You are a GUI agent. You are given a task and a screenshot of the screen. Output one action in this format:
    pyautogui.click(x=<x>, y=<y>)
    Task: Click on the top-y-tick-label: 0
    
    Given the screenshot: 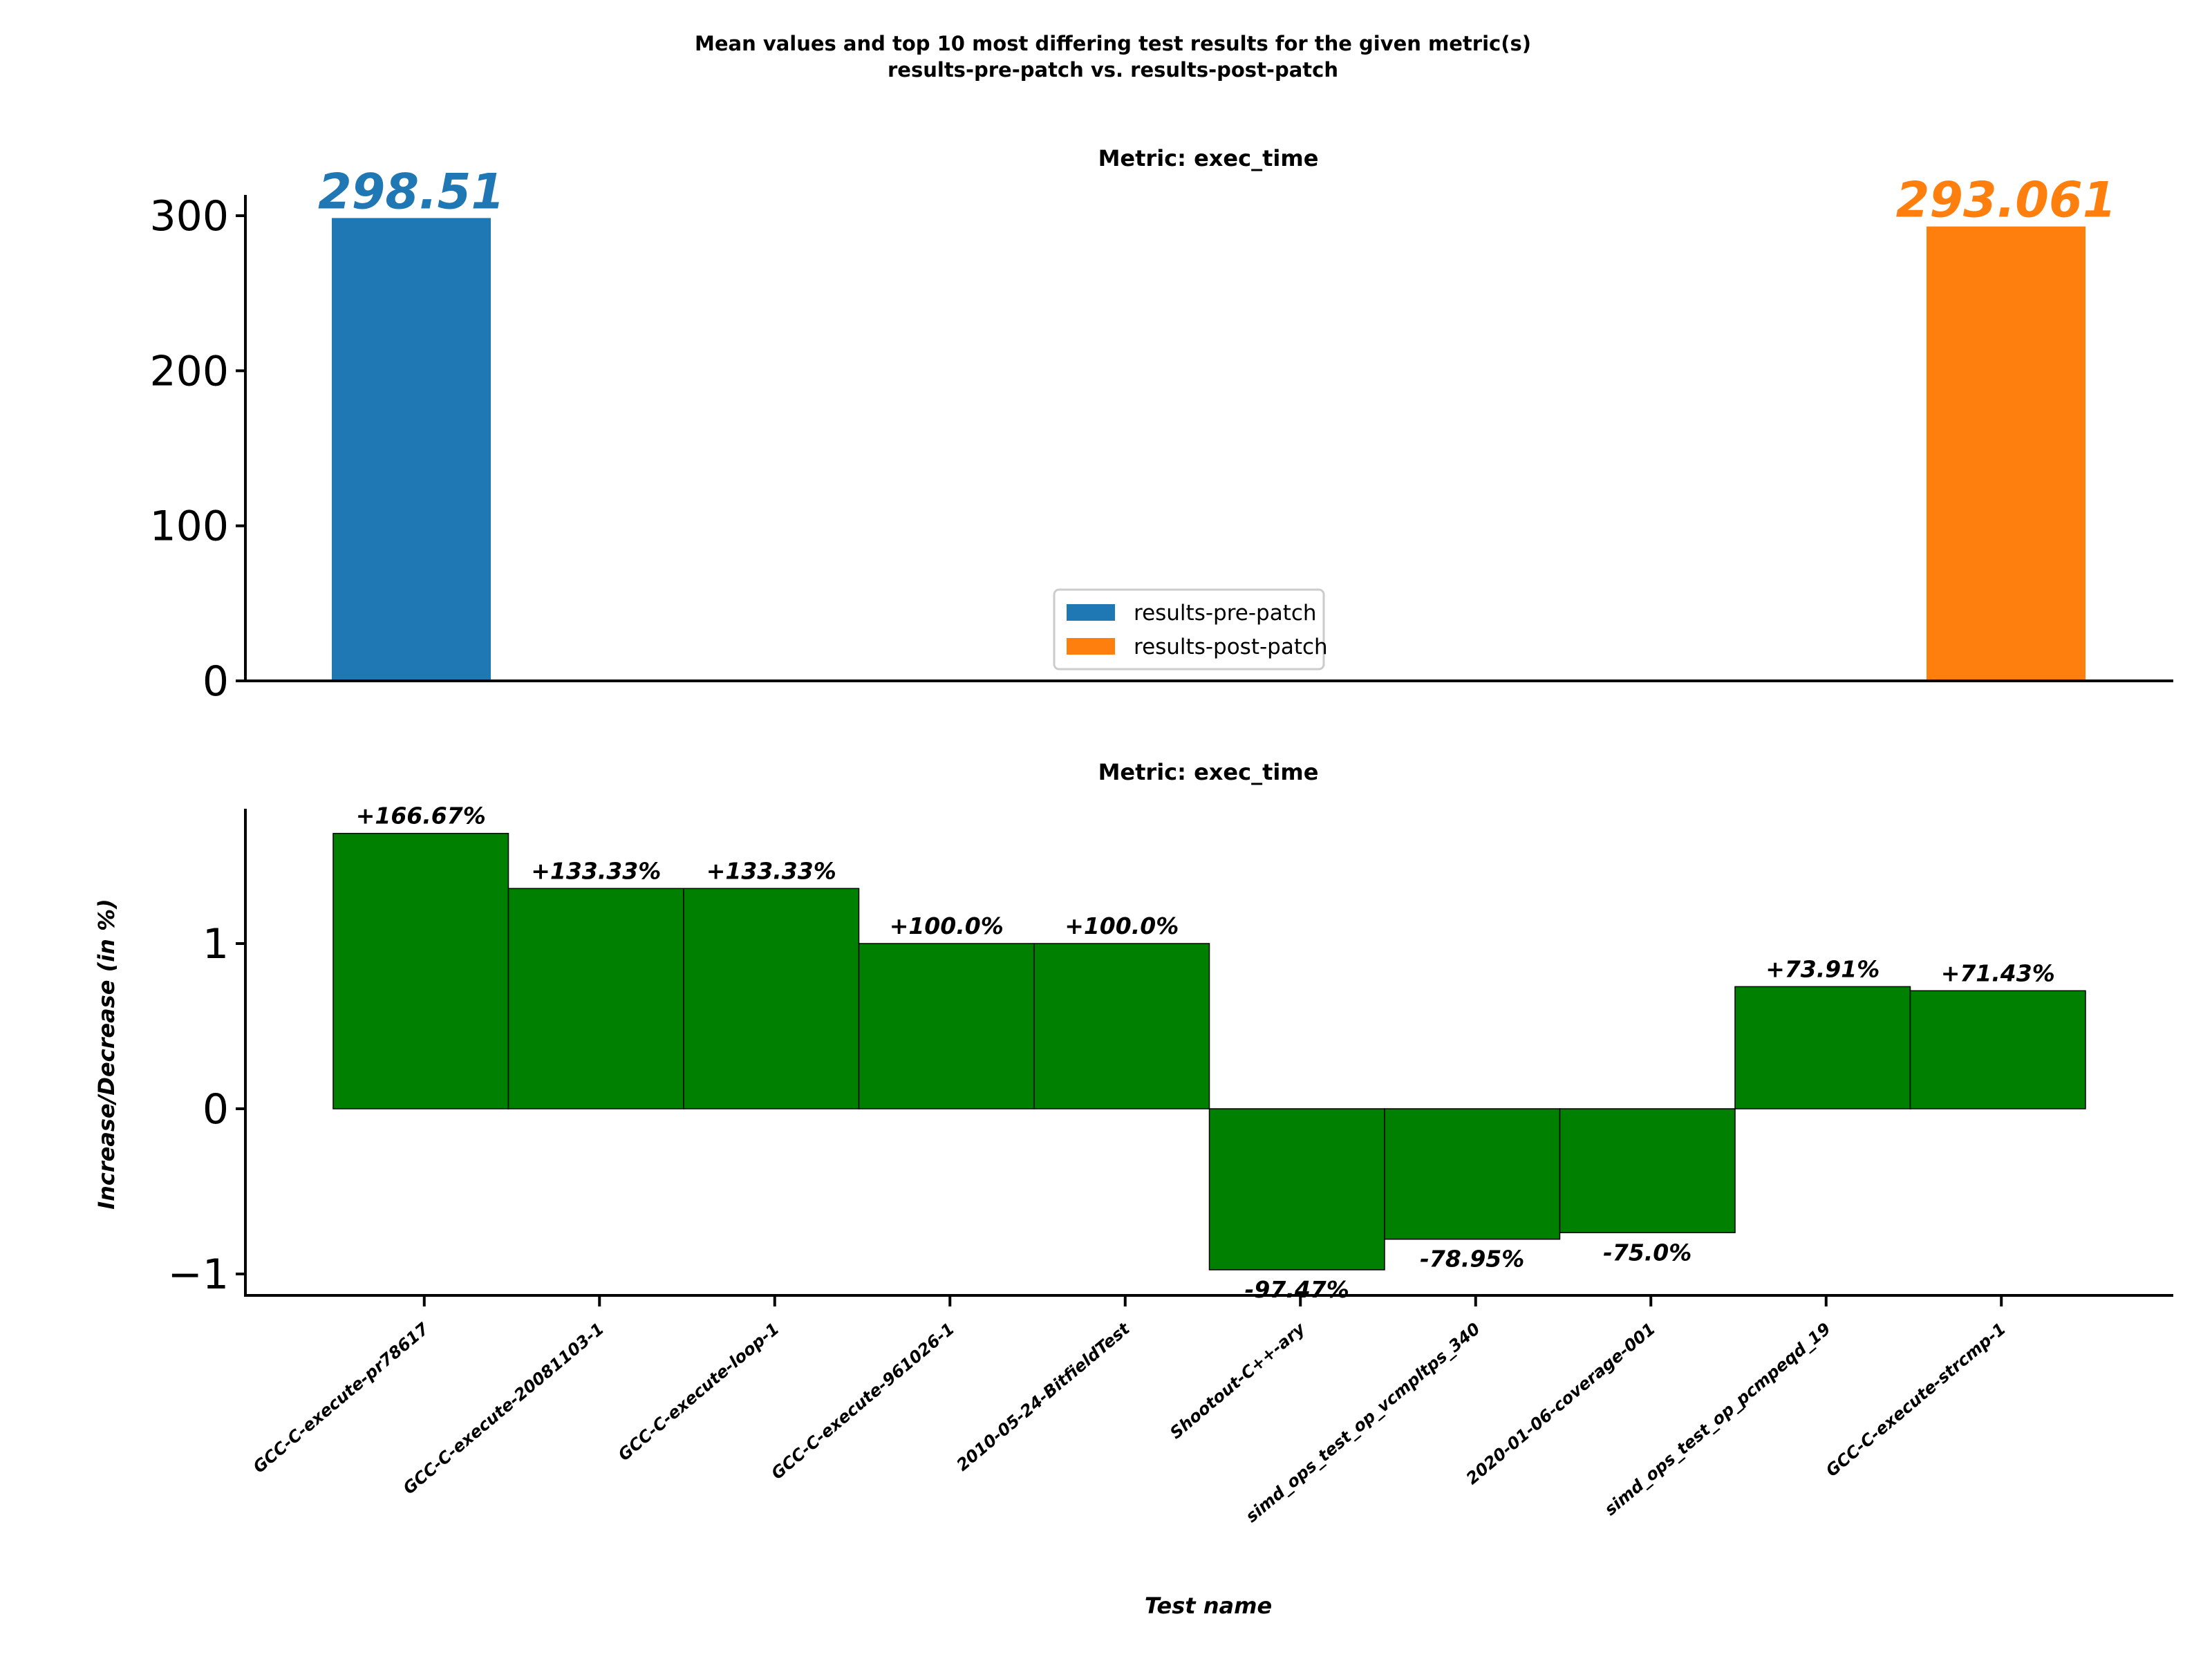 What is the action you would take?
    pyautogui.click(x=216, y=681)
    